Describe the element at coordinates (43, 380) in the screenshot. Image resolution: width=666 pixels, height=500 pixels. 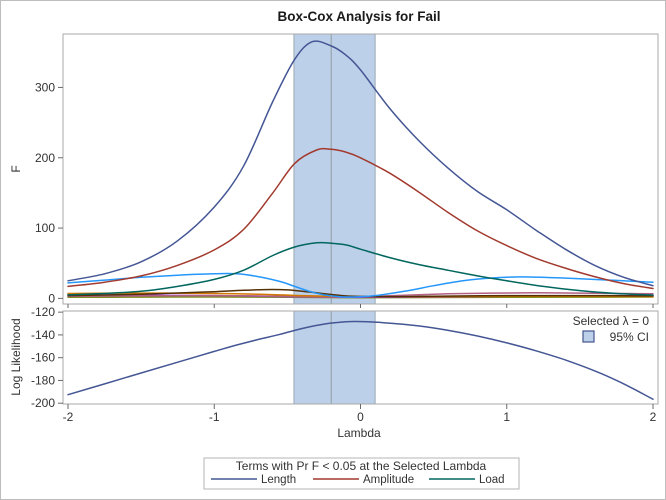
I see `y-tick-label: -180` at that location.